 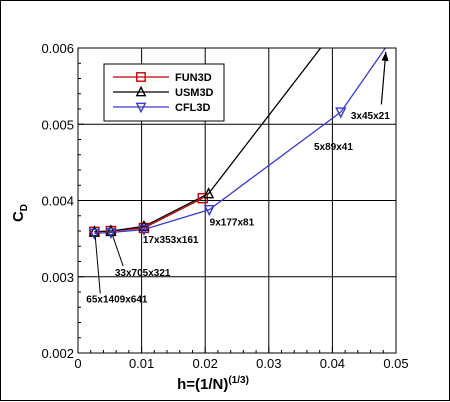 What do you see at coordinates (117, 300) in the screenshot?
I see `grid-size-label: 65x1409x641` at bounding box center [117, 300].